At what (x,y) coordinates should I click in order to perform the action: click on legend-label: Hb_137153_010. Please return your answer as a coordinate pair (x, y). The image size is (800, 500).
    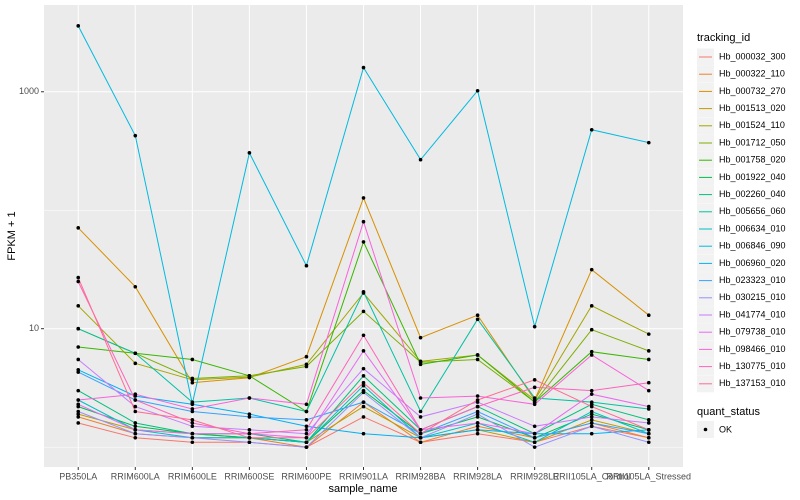
    Looking at the image, I should click on (752, 383).